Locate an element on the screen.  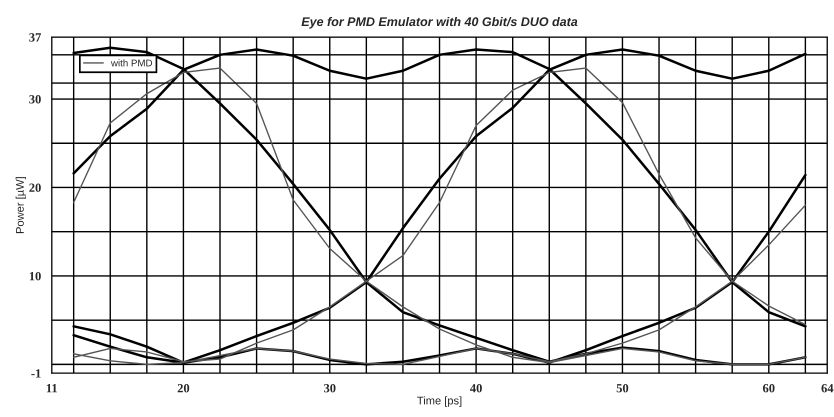
x-tick-label: 20 is located at coordinates (184, 388).